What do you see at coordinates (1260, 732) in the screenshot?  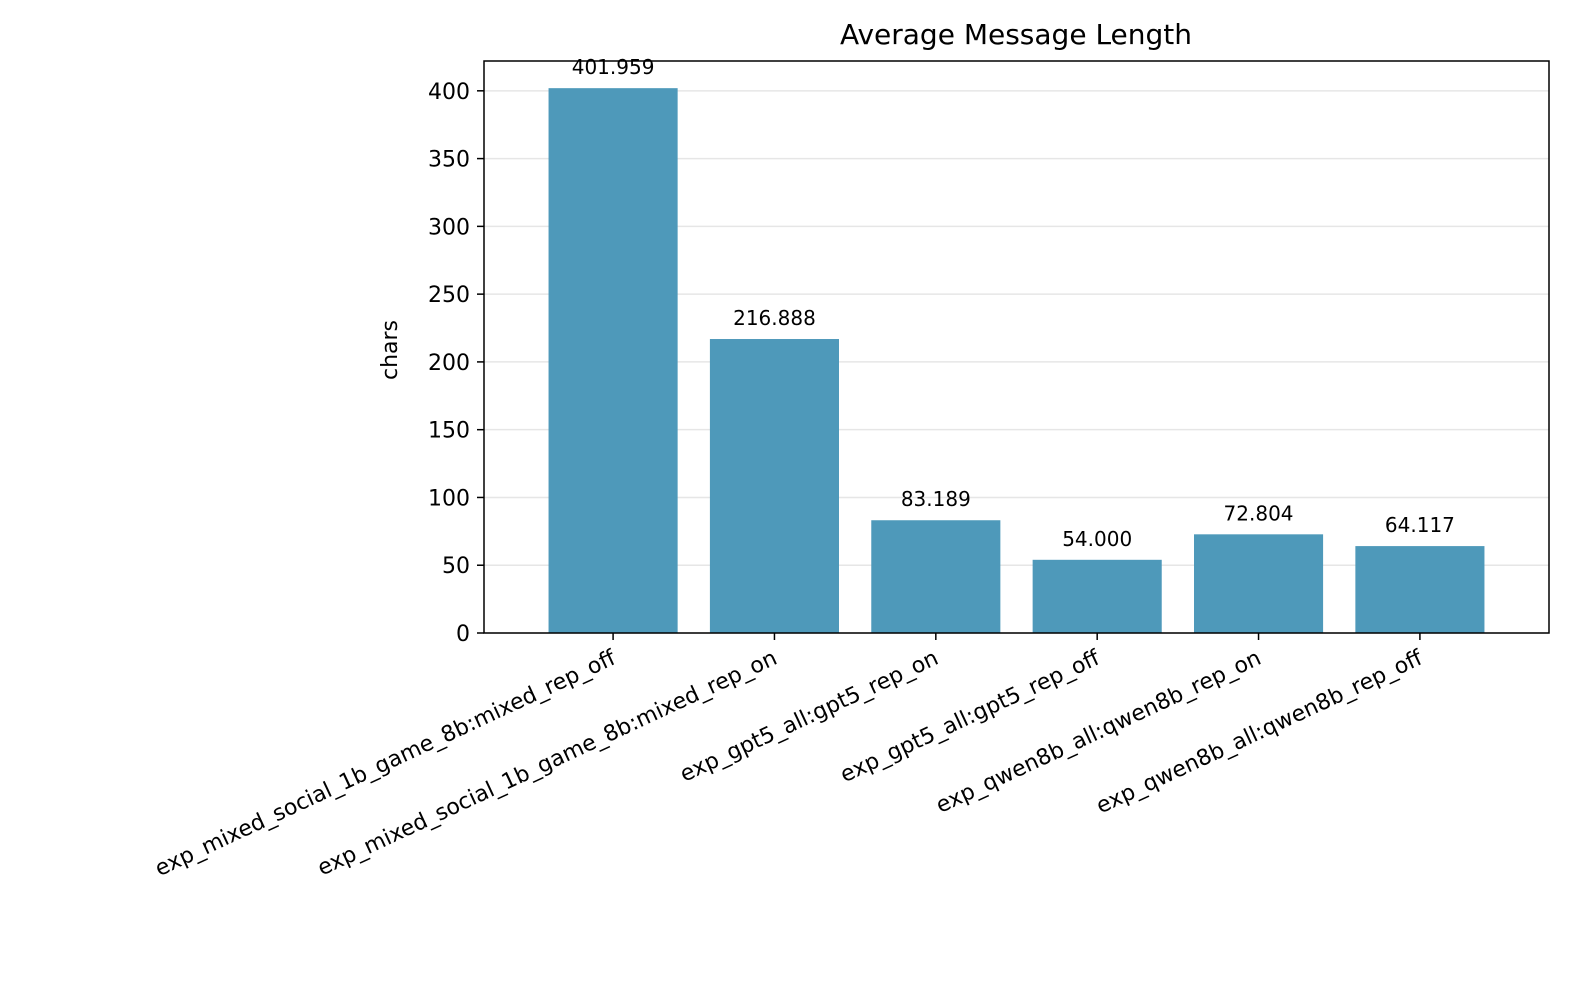 I see `x-tick-label: exp_qwen8b_all:qwen8b_rep_off` at bounding box center [1260, 732].